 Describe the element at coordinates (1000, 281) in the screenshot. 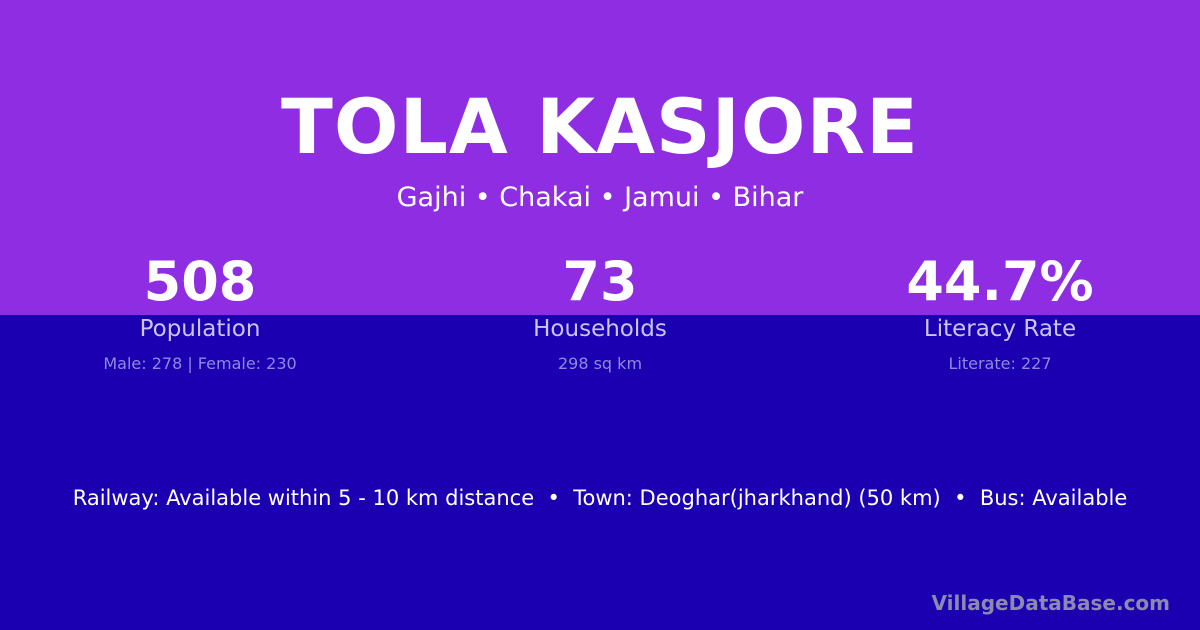

I see `literacy-value: 44.7%` at that location.